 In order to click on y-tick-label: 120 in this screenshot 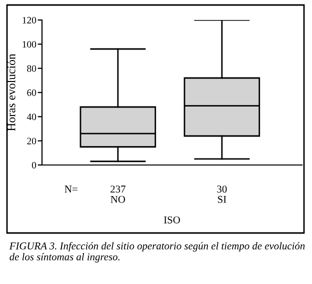, I will do `click(29, 20)`.